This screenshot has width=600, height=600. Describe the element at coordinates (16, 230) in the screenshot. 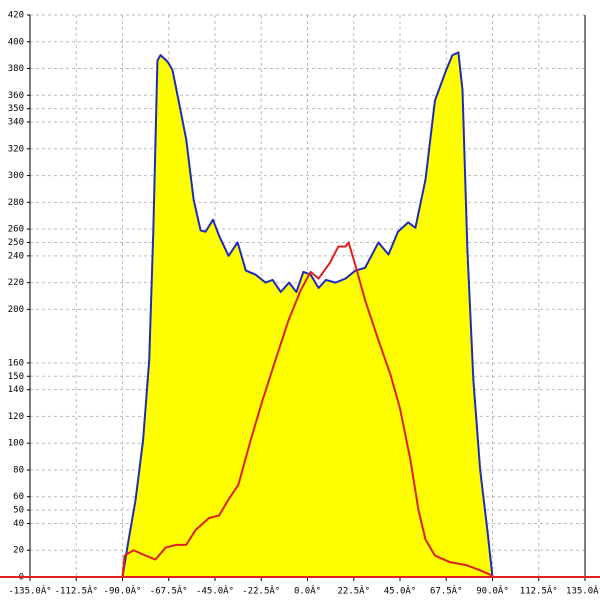

I see `y-tick-label: 260` at that location.